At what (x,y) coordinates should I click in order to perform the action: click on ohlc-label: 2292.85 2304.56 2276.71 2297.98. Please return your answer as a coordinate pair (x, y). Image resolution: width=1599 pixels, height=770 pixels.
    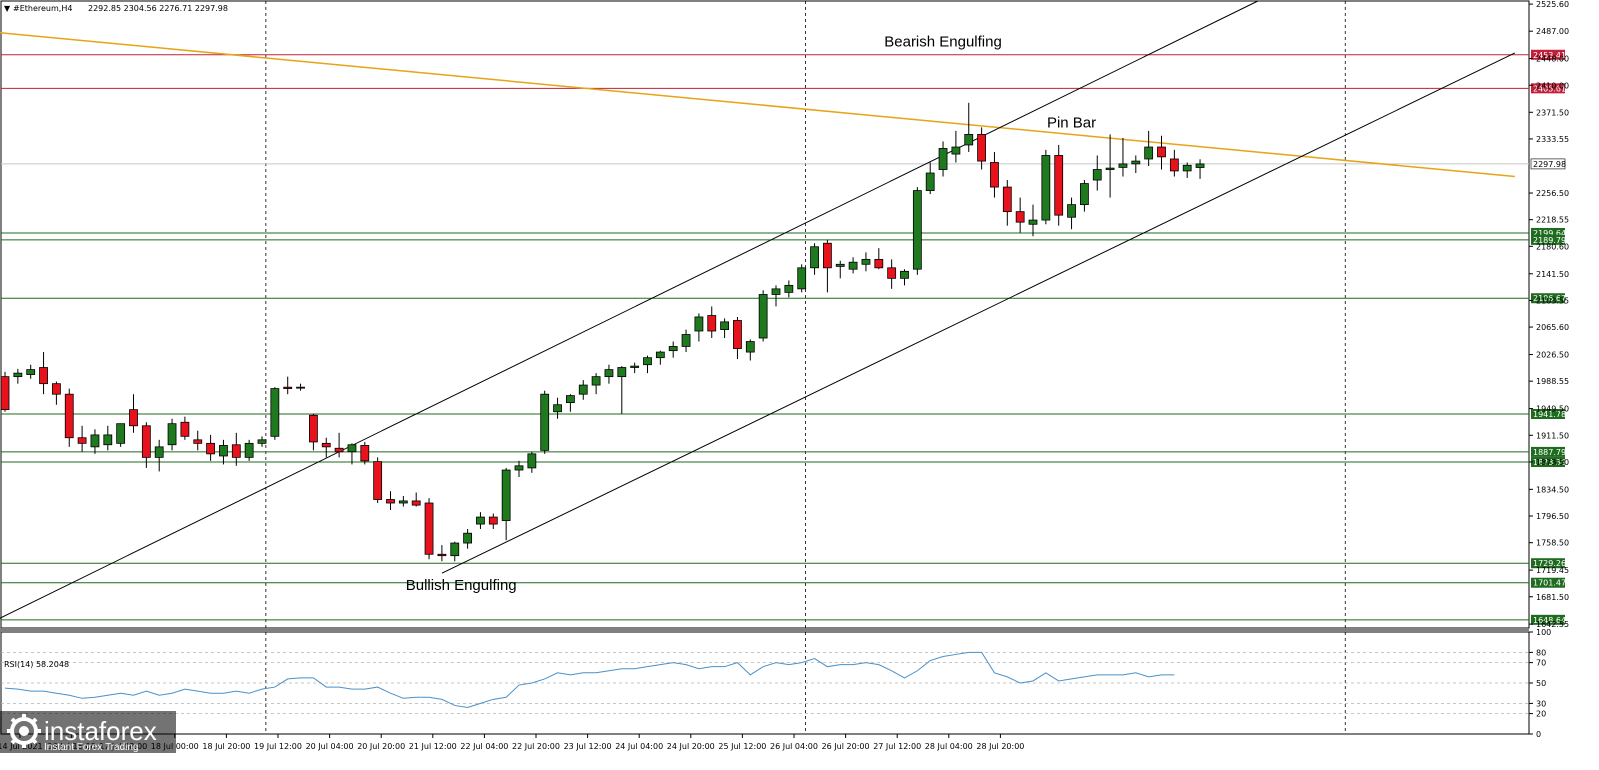
    Looking at the image, I should click on (158, 8).